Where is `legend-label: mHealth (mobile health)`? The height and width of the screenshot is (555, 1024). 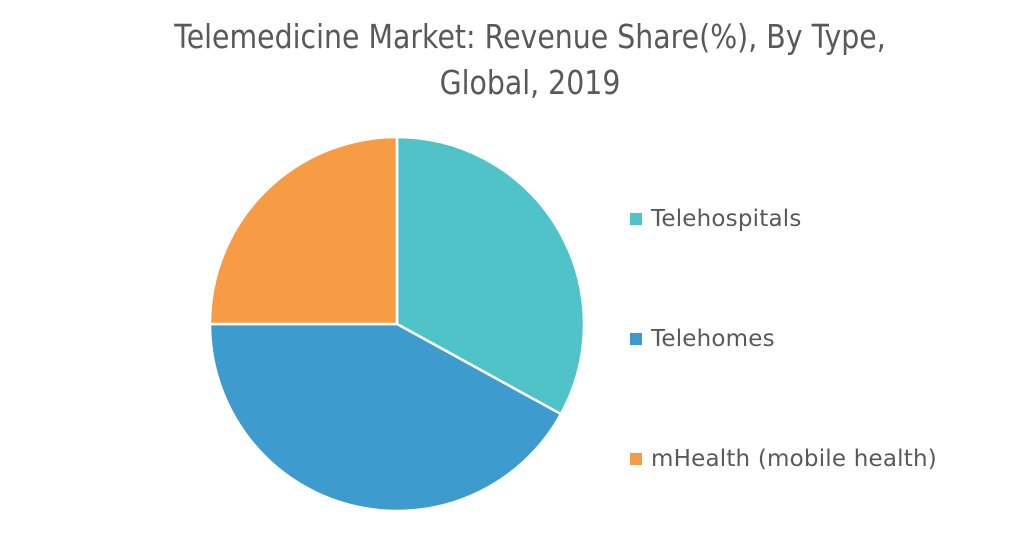
legend-label: mHealth (mobile health) is located at coordinates (794, 459).